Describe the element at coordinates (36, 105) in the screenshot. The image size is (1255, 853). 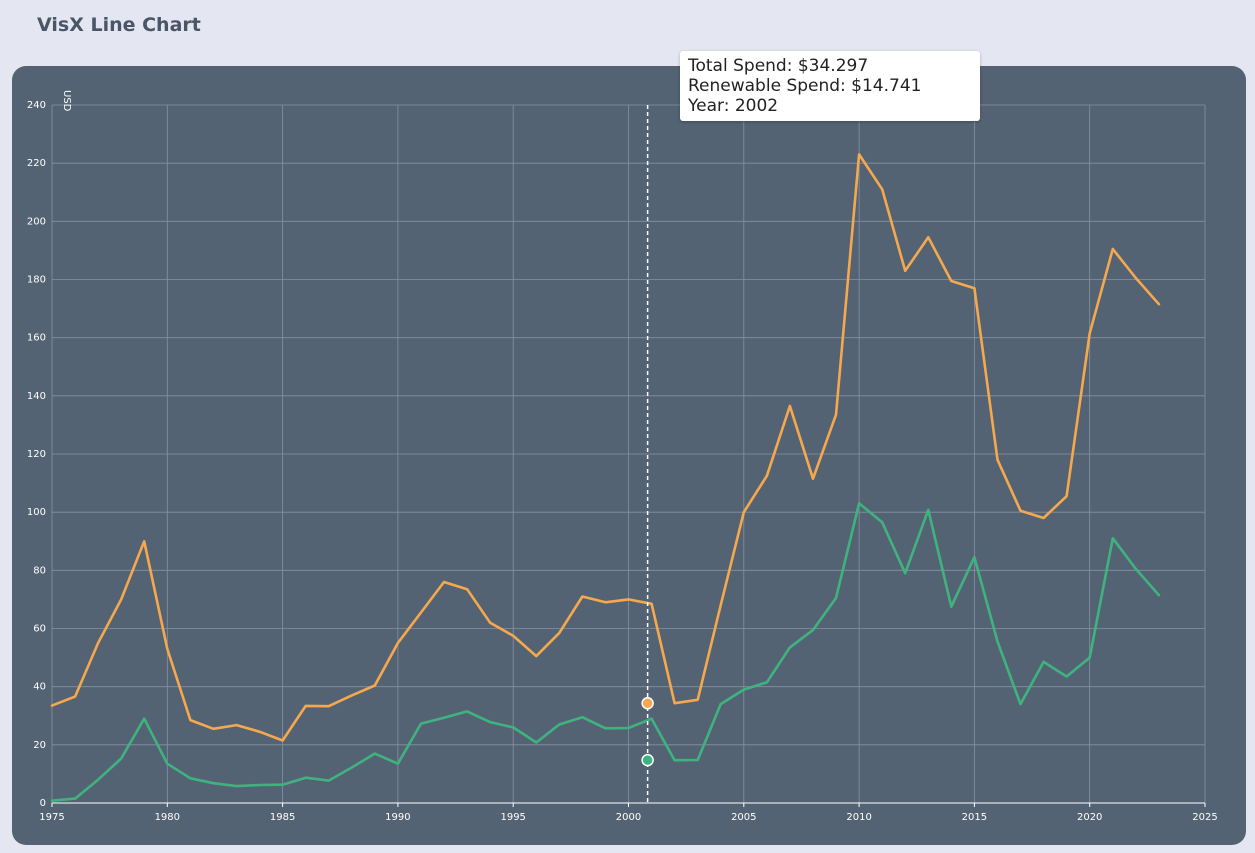
I see `y-tick-label: 240` at that location.